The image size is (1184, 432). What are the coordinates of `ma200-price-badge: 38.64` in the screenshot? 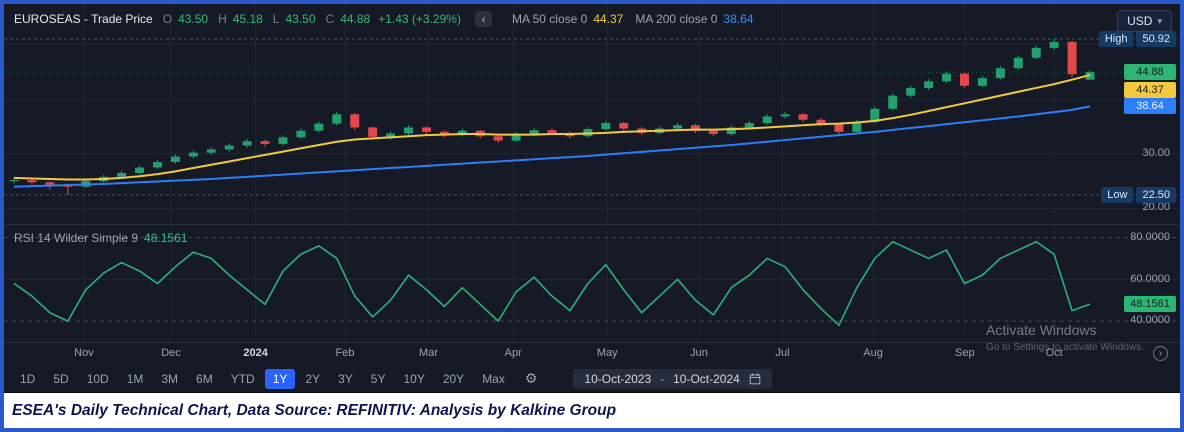 It's located at (1150, 106).